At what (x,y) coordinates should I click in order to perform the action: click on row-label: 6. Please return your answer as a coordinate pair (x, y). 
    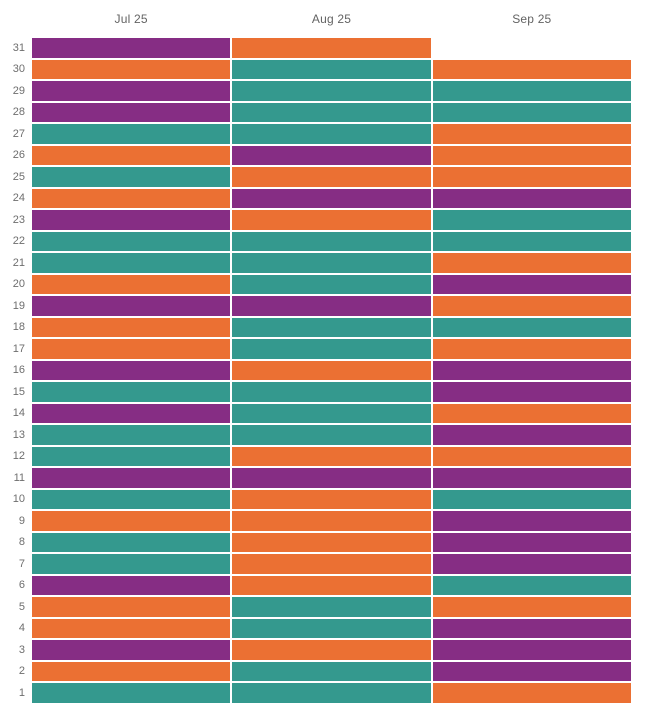
    Looking at the image, I should click on (21, 585).